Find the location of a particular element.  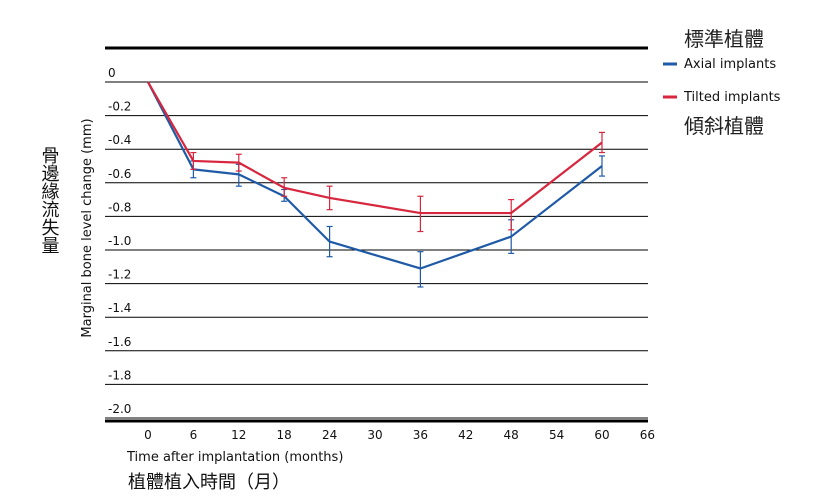

x-tick-label: 12 is located at coordinates (238, 435).